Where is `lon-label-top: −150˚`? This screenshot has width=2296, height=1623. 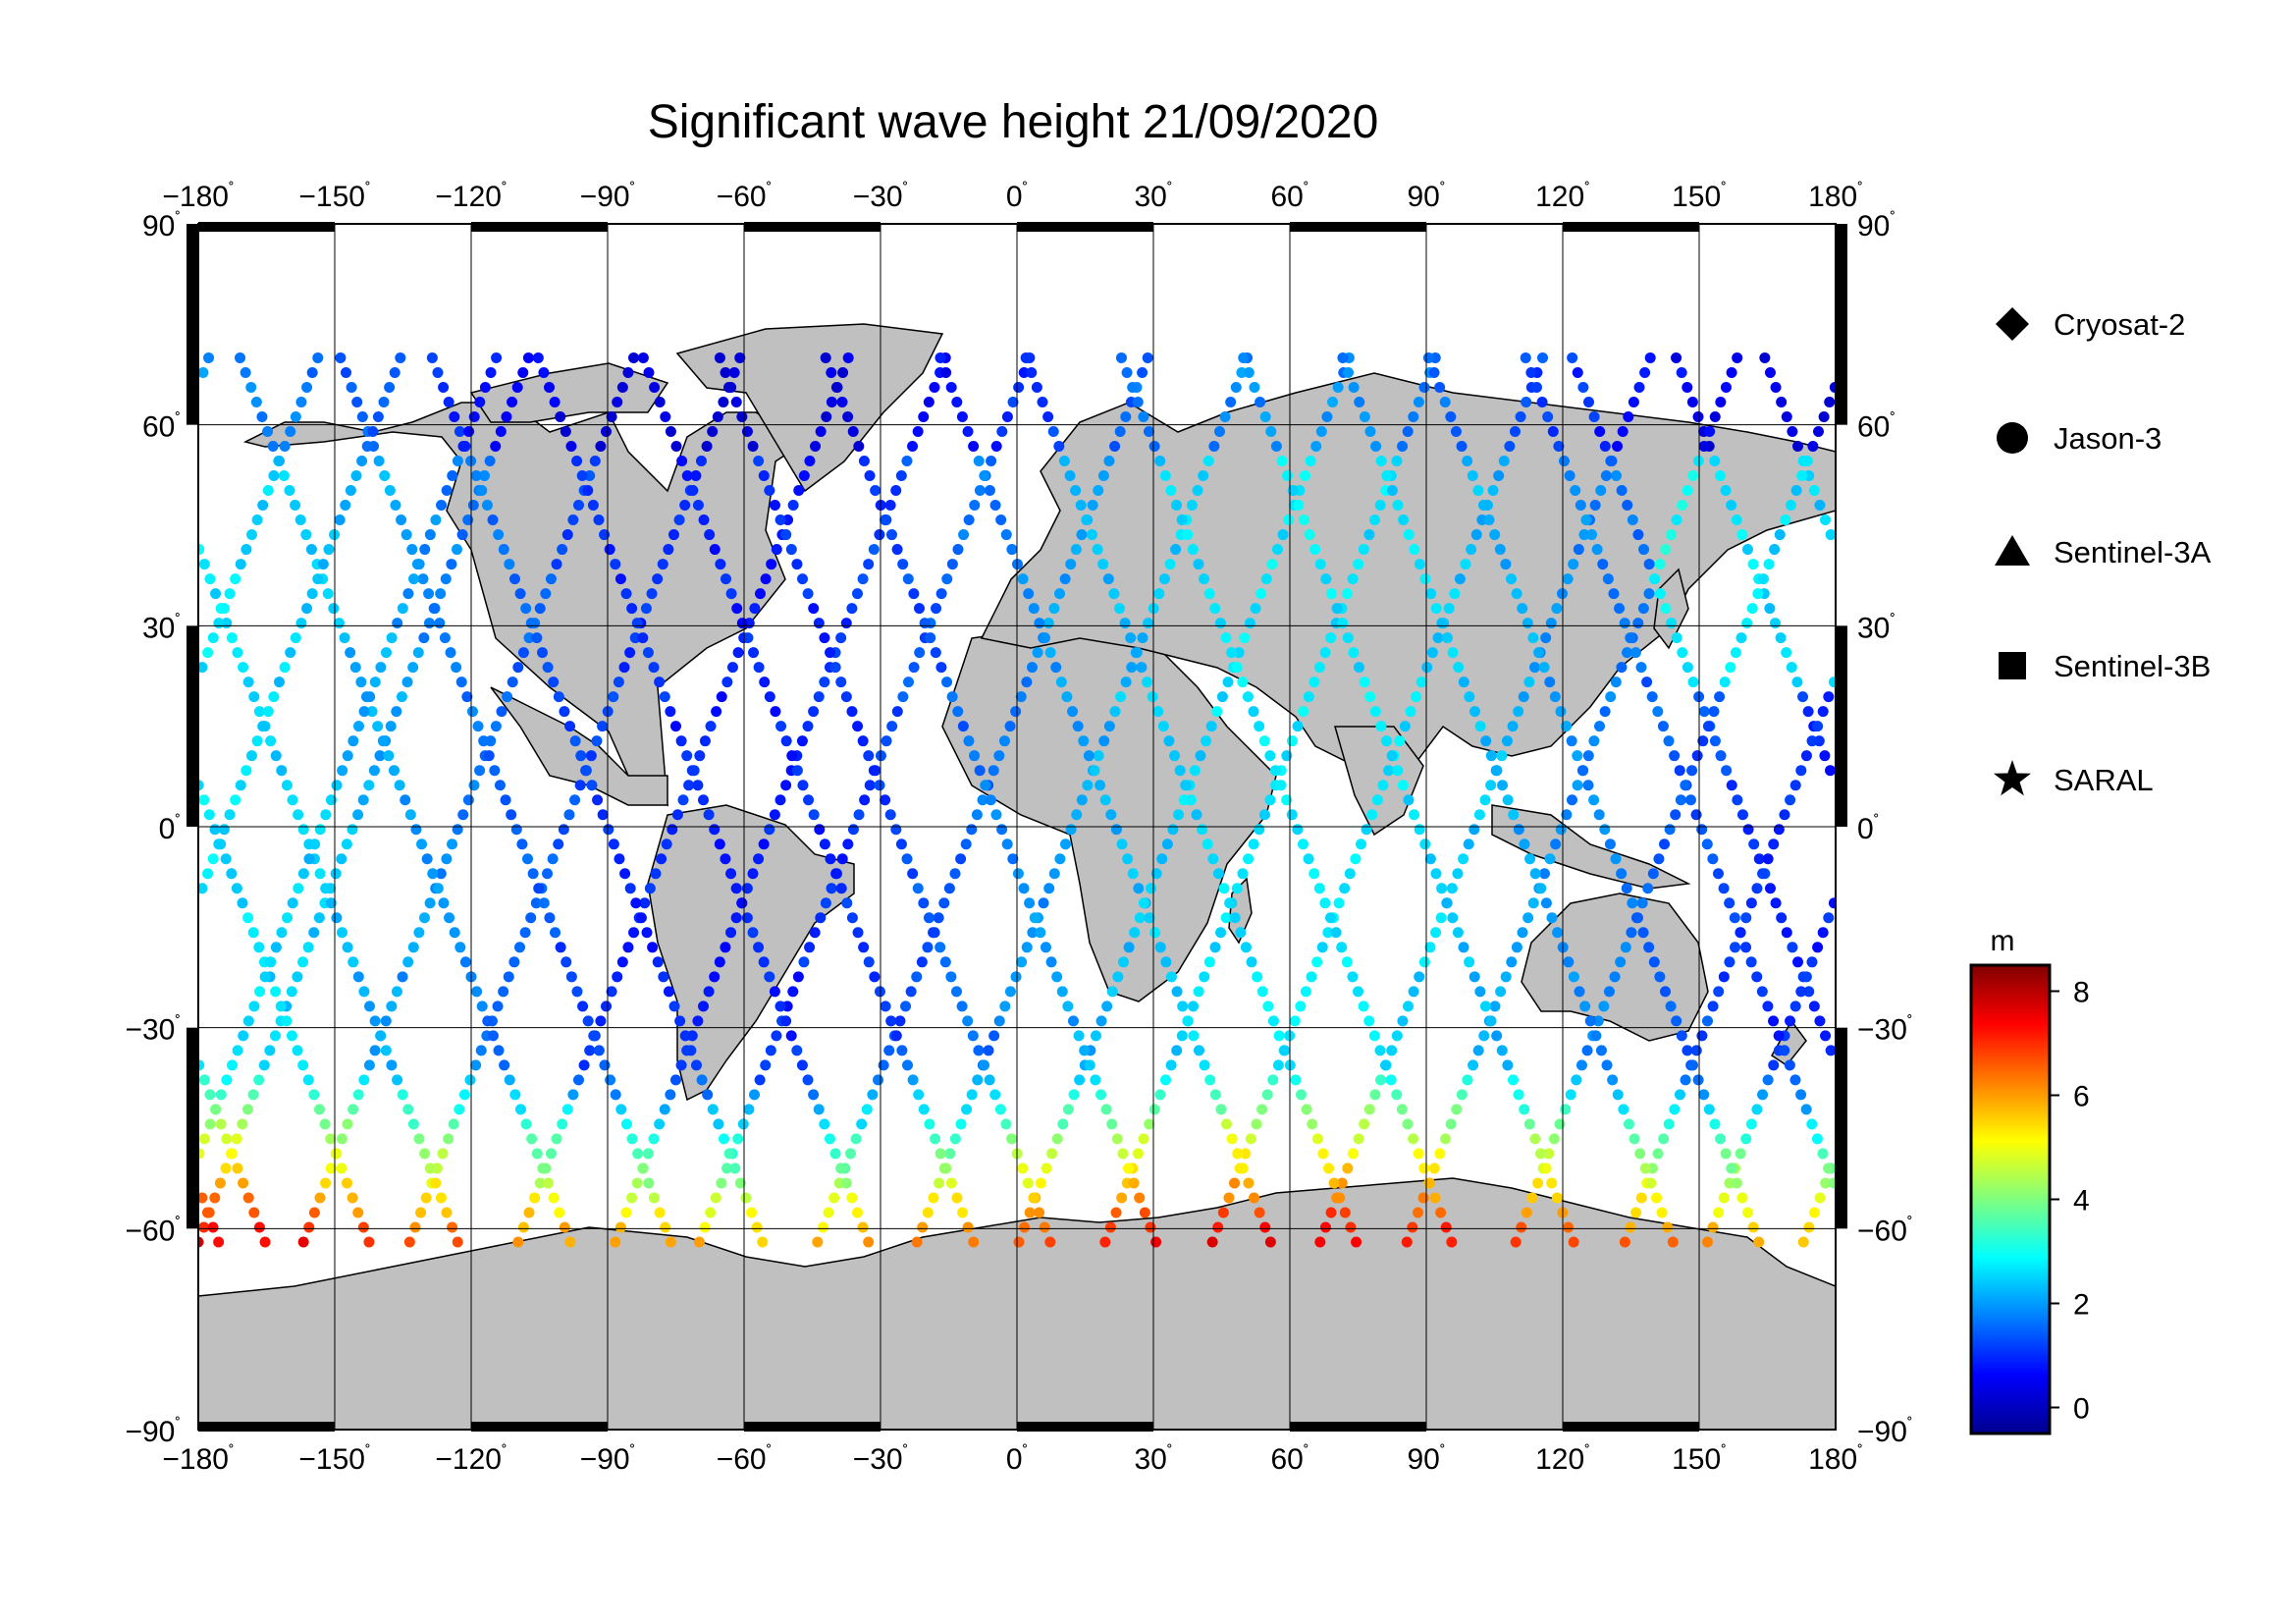 lon-label-top: −150˚ is located at coordinates (334, 197).